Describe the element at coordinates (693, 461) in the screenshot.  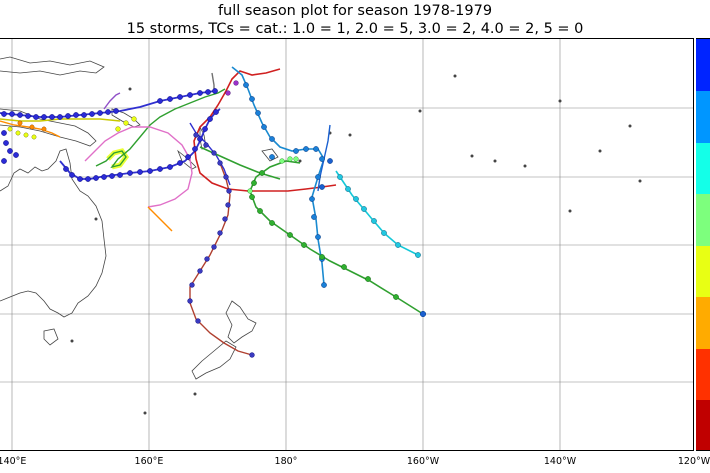
I see `lon-label-120w: 120°W` at that location.